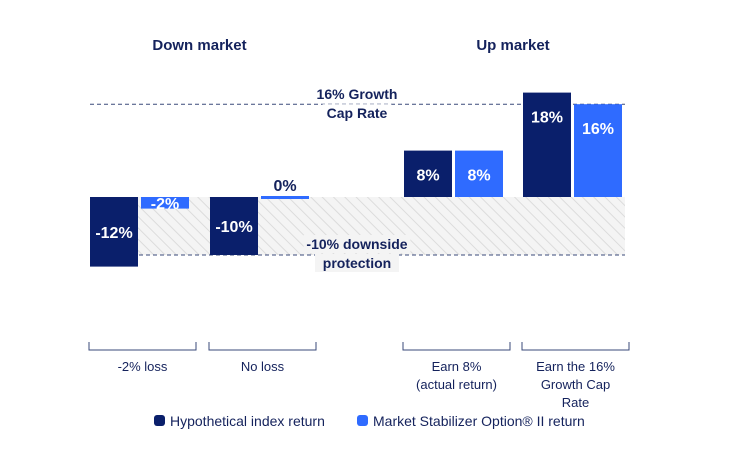  I want to click on bar-s1-c3, so click(598, 150).